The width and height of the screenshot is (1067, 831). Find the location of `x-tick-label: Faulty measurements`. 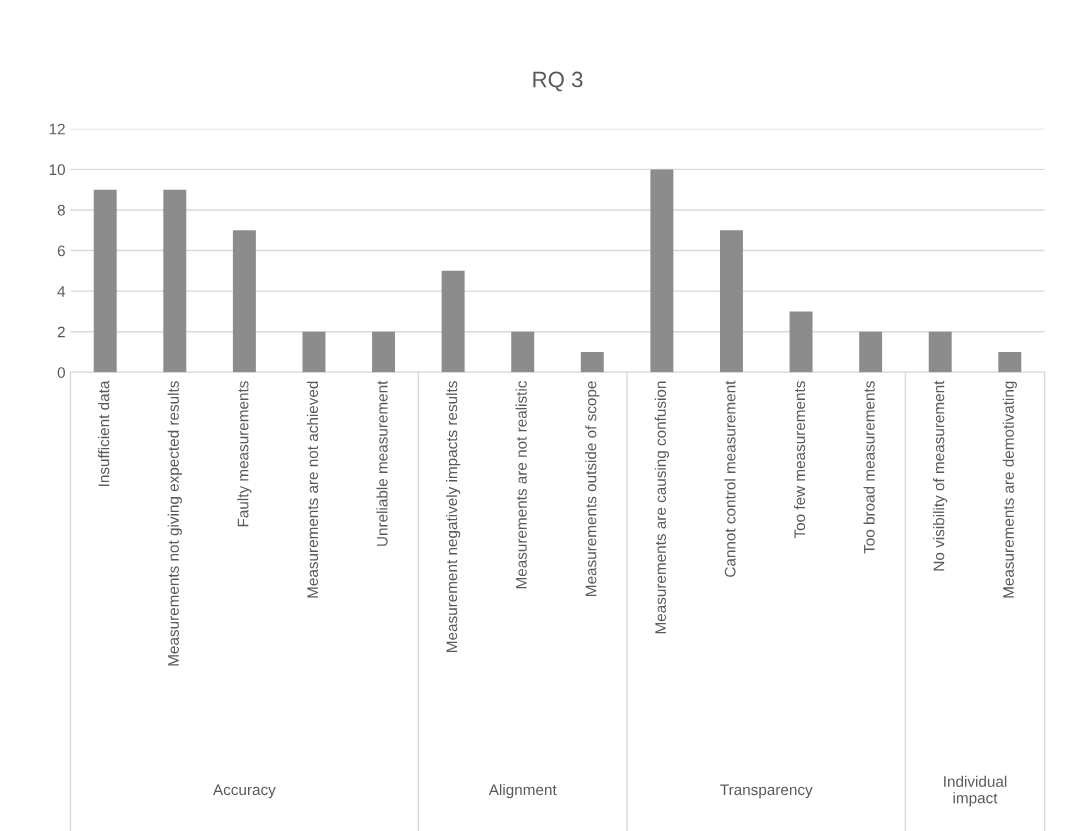

x-tick-label: Faulty measurements is located at coordinates (244, 454).